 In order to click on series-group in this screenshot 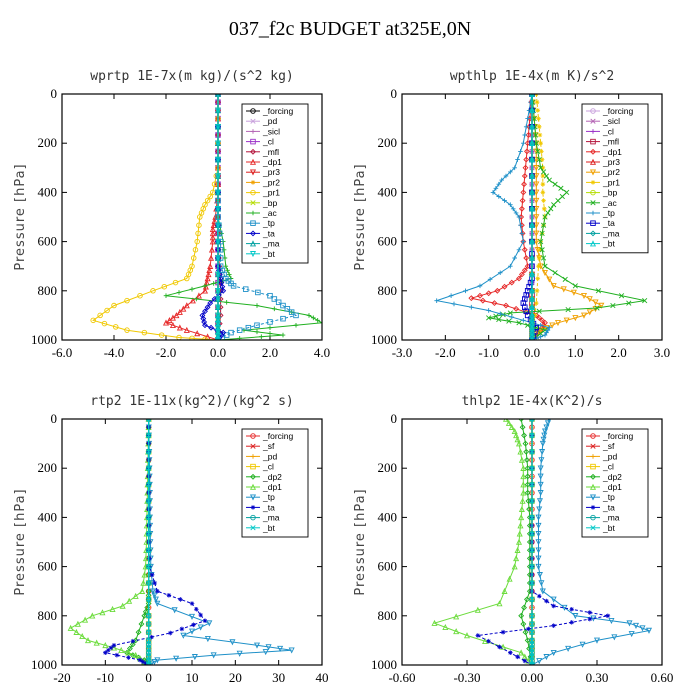, I will do `click(541, 217)`.